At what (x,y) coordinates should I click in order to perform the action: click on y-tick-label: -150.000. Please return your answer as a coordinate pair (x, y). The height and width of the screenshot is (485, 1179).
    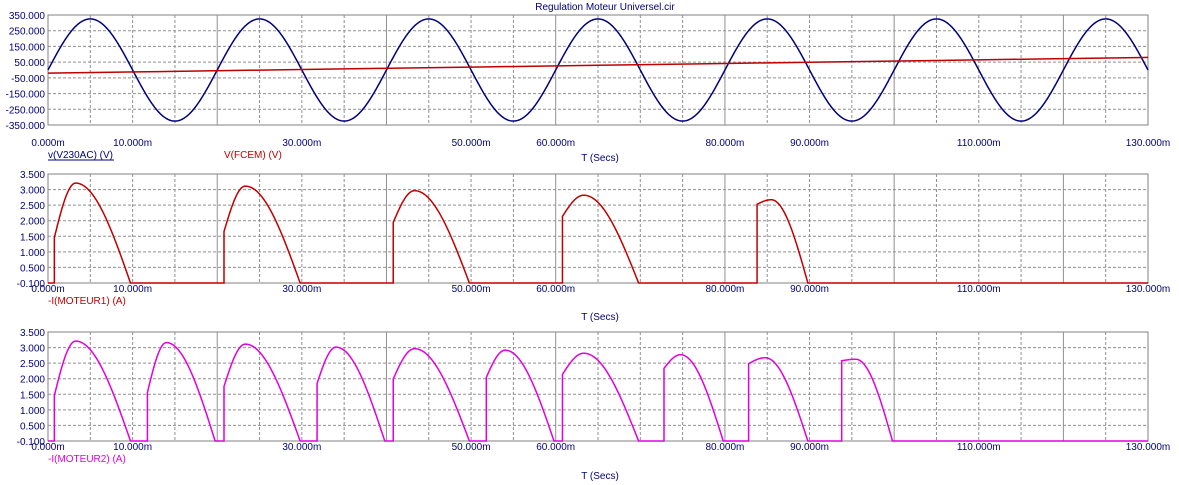
    Looking at the image, I should click on (26, 95).